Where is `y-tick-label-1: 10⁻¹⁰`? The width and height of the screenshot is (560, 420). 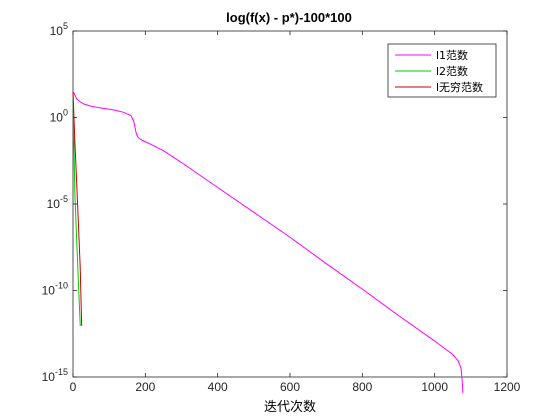
y-tick-label-1: 10⁻¹⁰ is located at coordinates (55, 289).